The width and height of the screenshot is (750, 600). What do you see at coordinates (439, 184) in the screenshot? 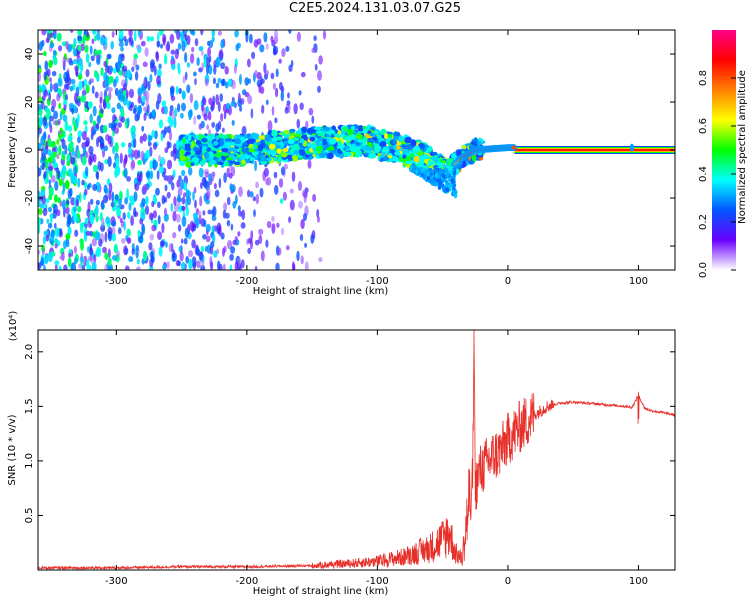
I see `tail-blob` at bounding box center [439, 184].